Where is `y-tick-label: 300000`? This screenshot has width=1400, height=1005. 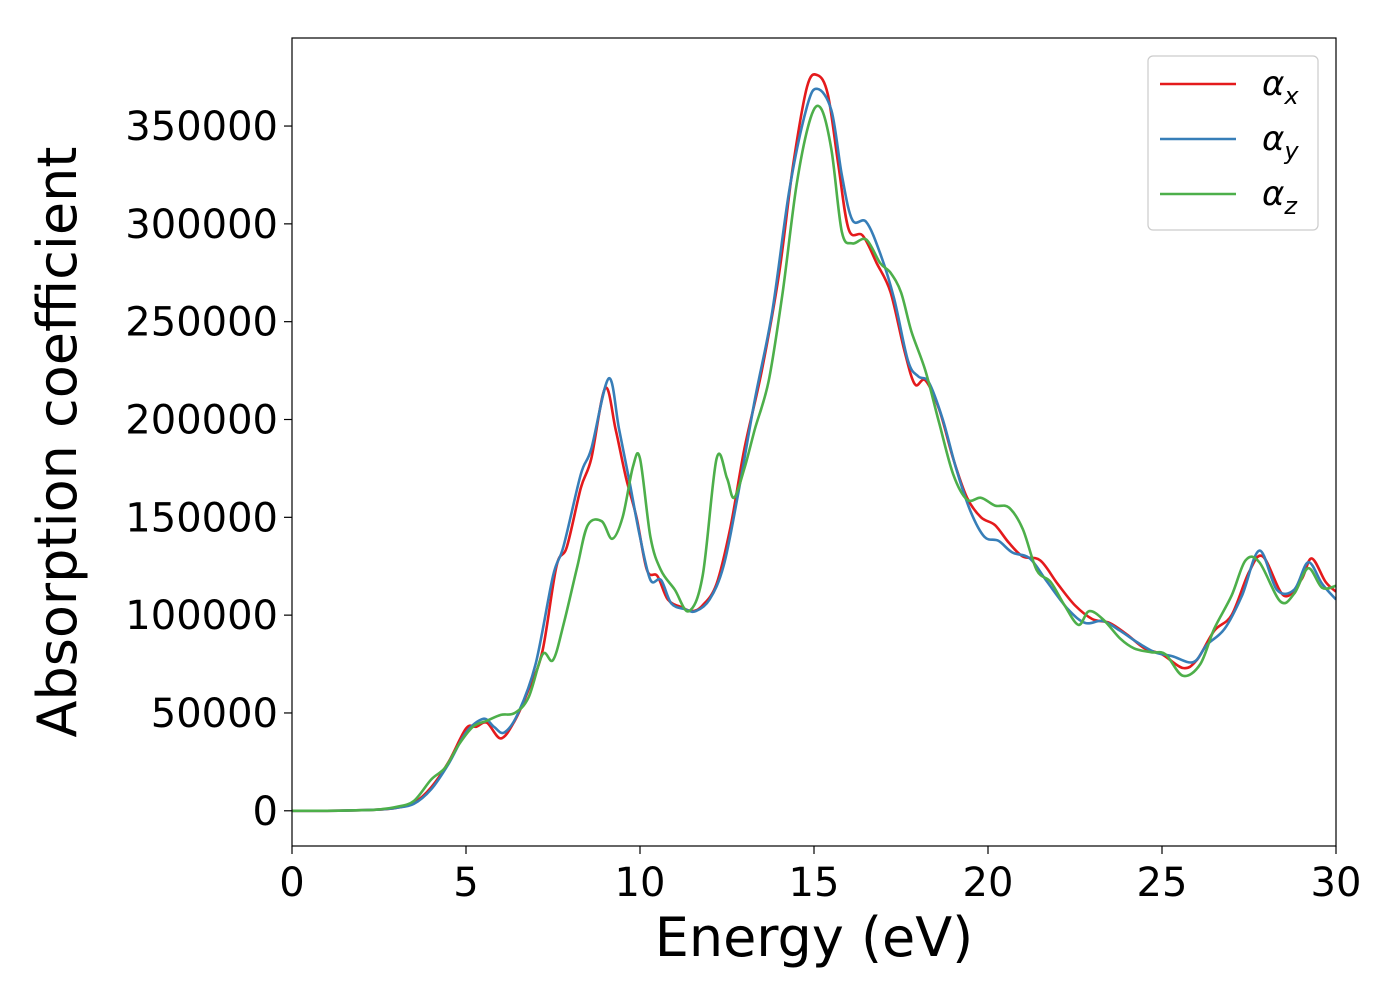 y-tick-label: 300000 is located at coordinates (201, 225).